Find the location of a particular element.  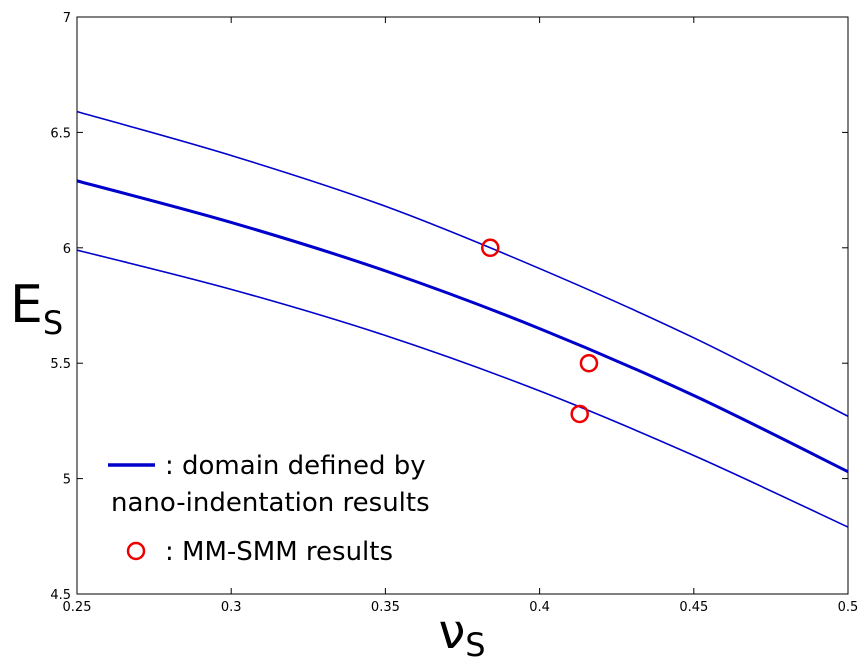

y-tick-label: 7 is located at coordinates (67, 18).